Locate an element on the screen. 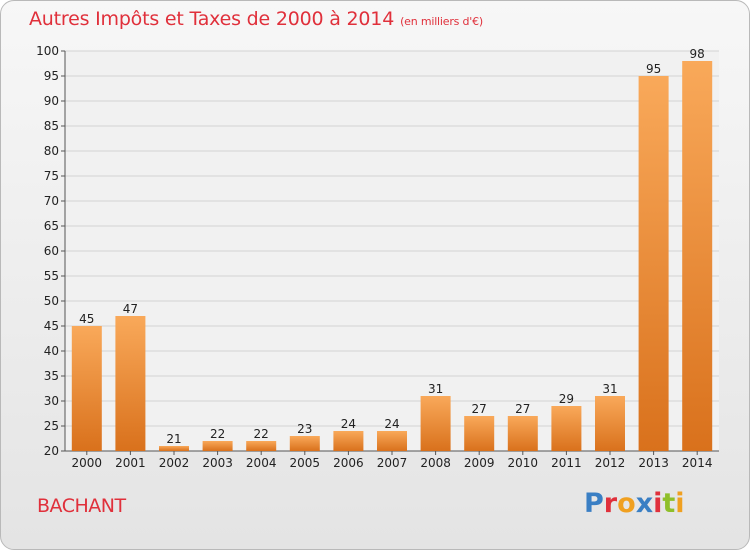 The width and height of the screenshot is (750, 550). y-tick-label: 20 is located at coordinates (51, 451).